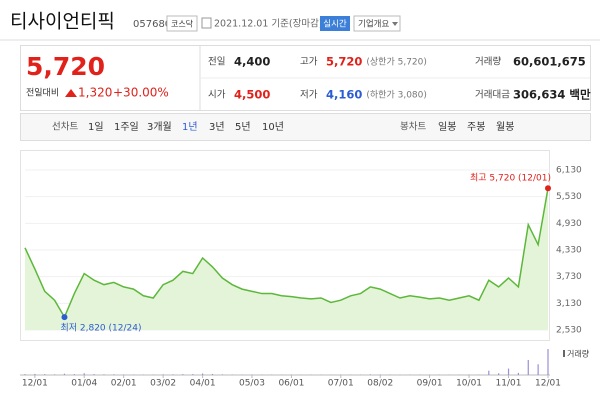 Image resolution: width=600 pixels, height=409 pixels. Describe the element at coordinates (217, 95) in the screenshot. I see `quote-label: 시가` at that location.